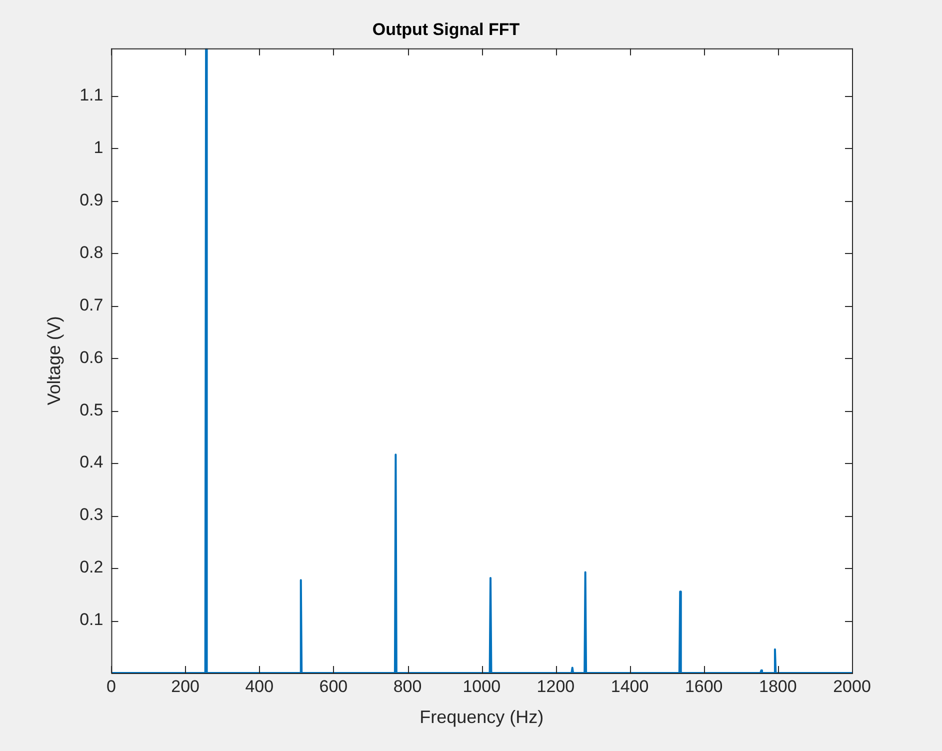 The height and width of the screenshot is (751, 942). I want to click on y-tick-label: 0.5, so click(92, 410).